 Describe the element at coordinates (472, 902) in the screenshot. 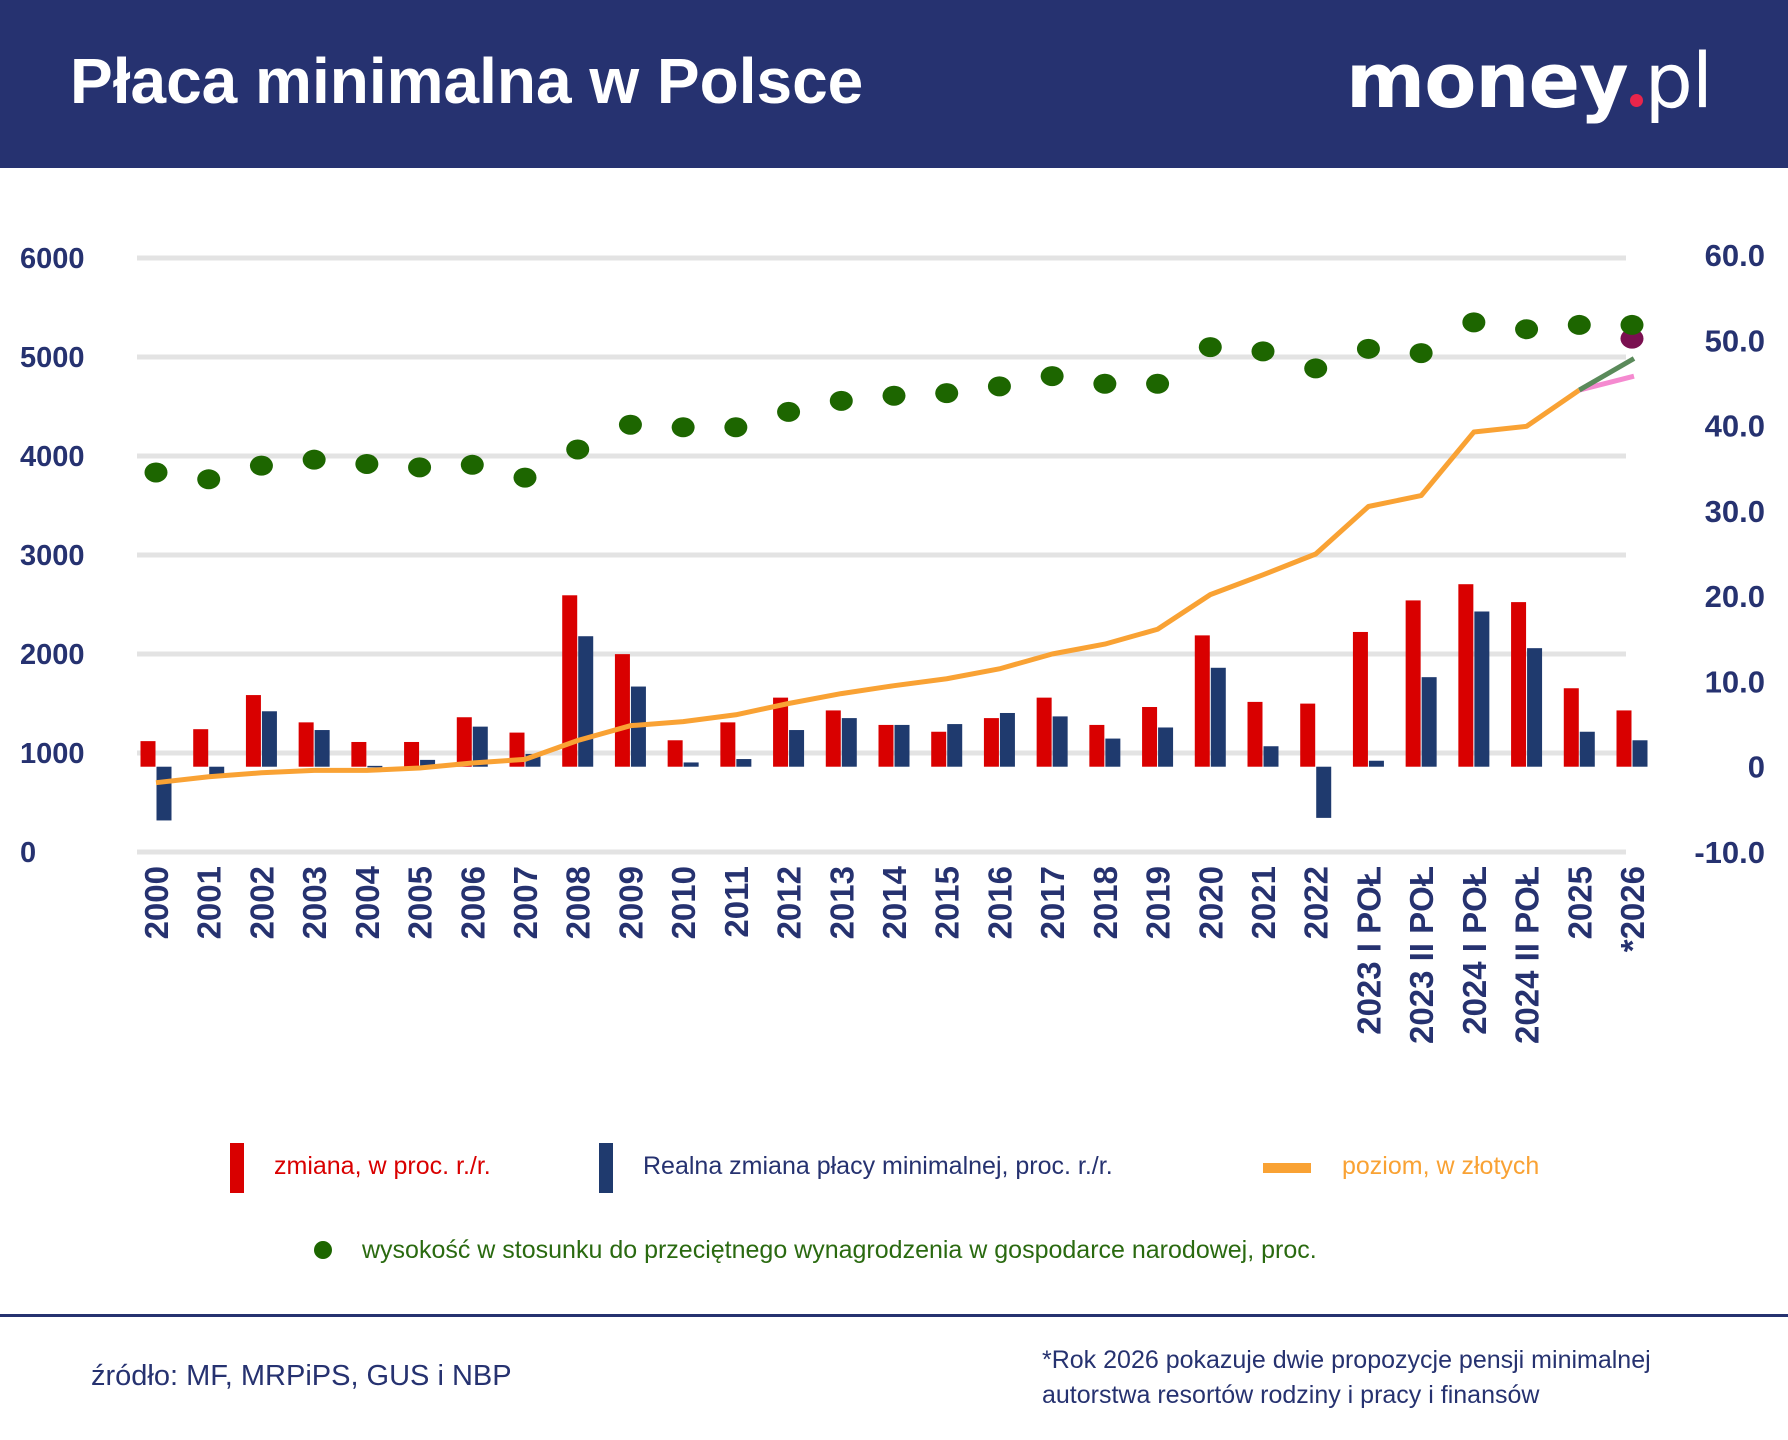

I see `category-label: 2006` at that location.